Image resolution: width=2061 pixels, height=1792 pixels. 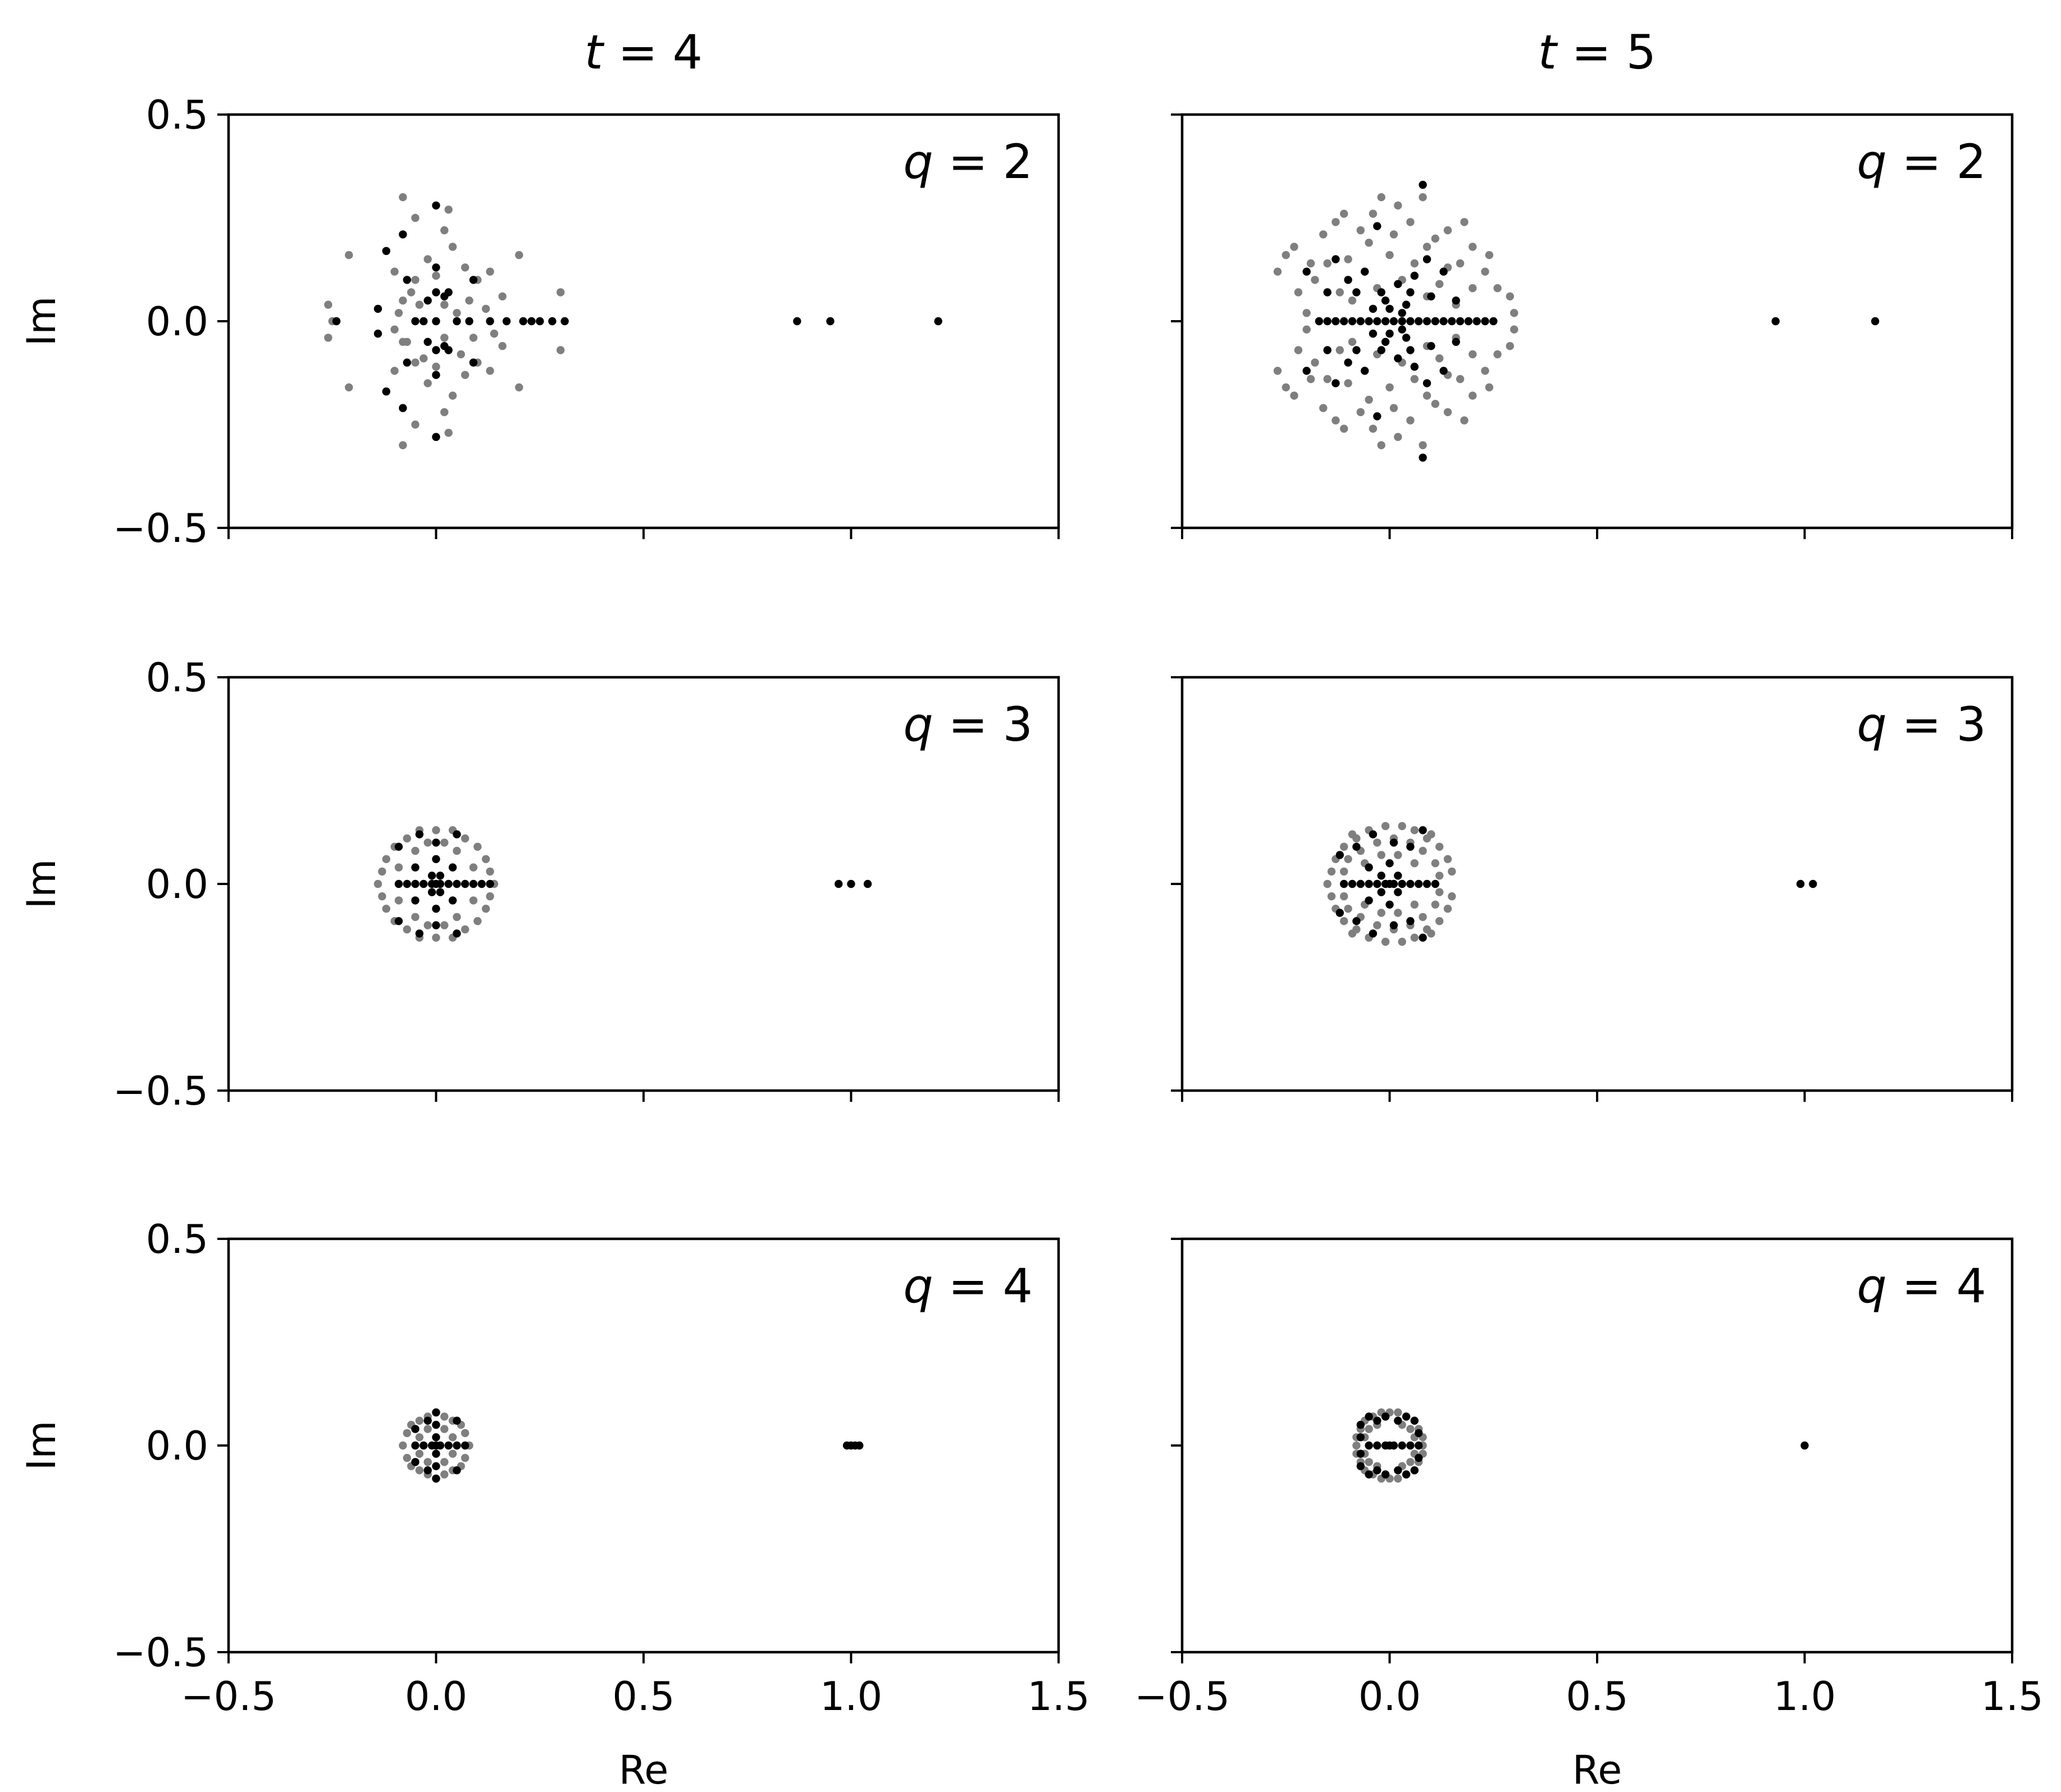 I want to click on column-title-1-variable: t, so click(x=595, y=52).